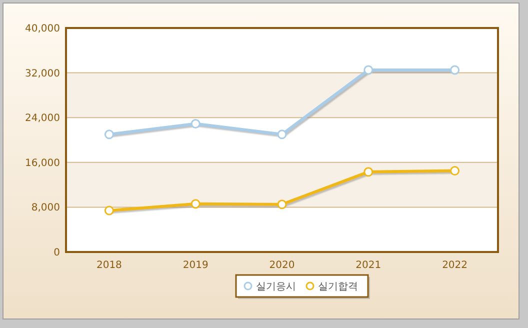 The width and height of the screenshot is (528, 328). Describe the element at coordinates (109, 265) in the screenshot. I see `x-tick-label: 2018` at that location.